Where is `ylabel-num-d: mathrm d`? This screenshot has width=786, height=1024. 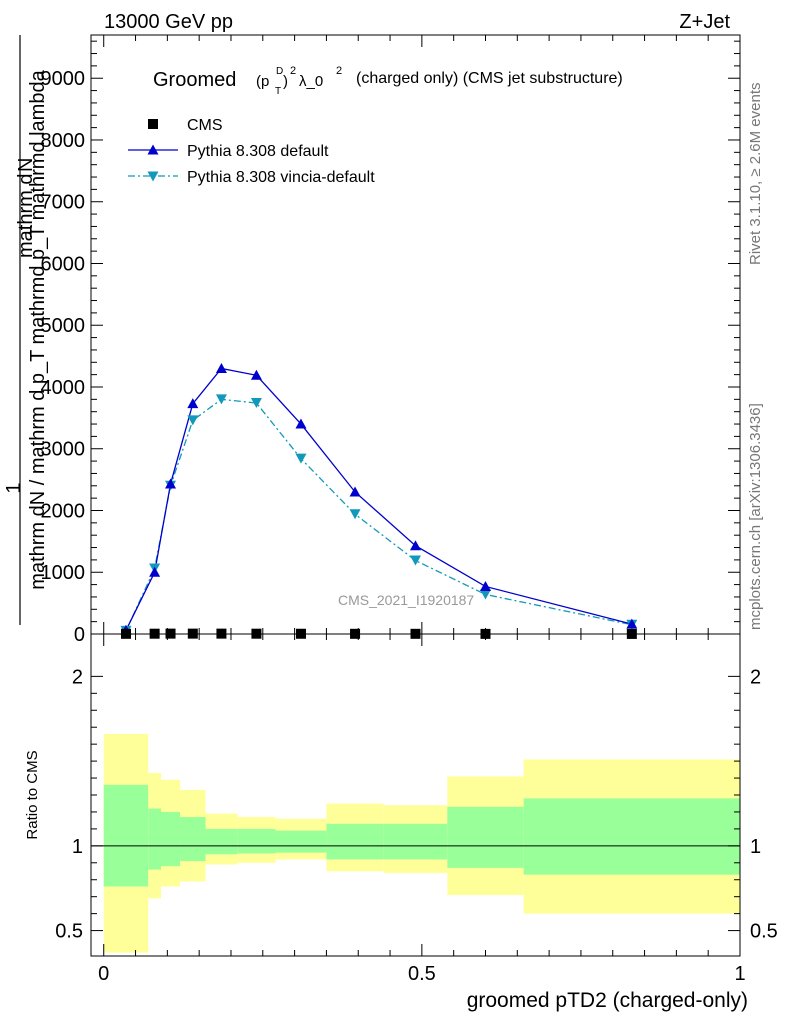 ylabel-num-d: mathrm d is located at coordinates (26, 216).